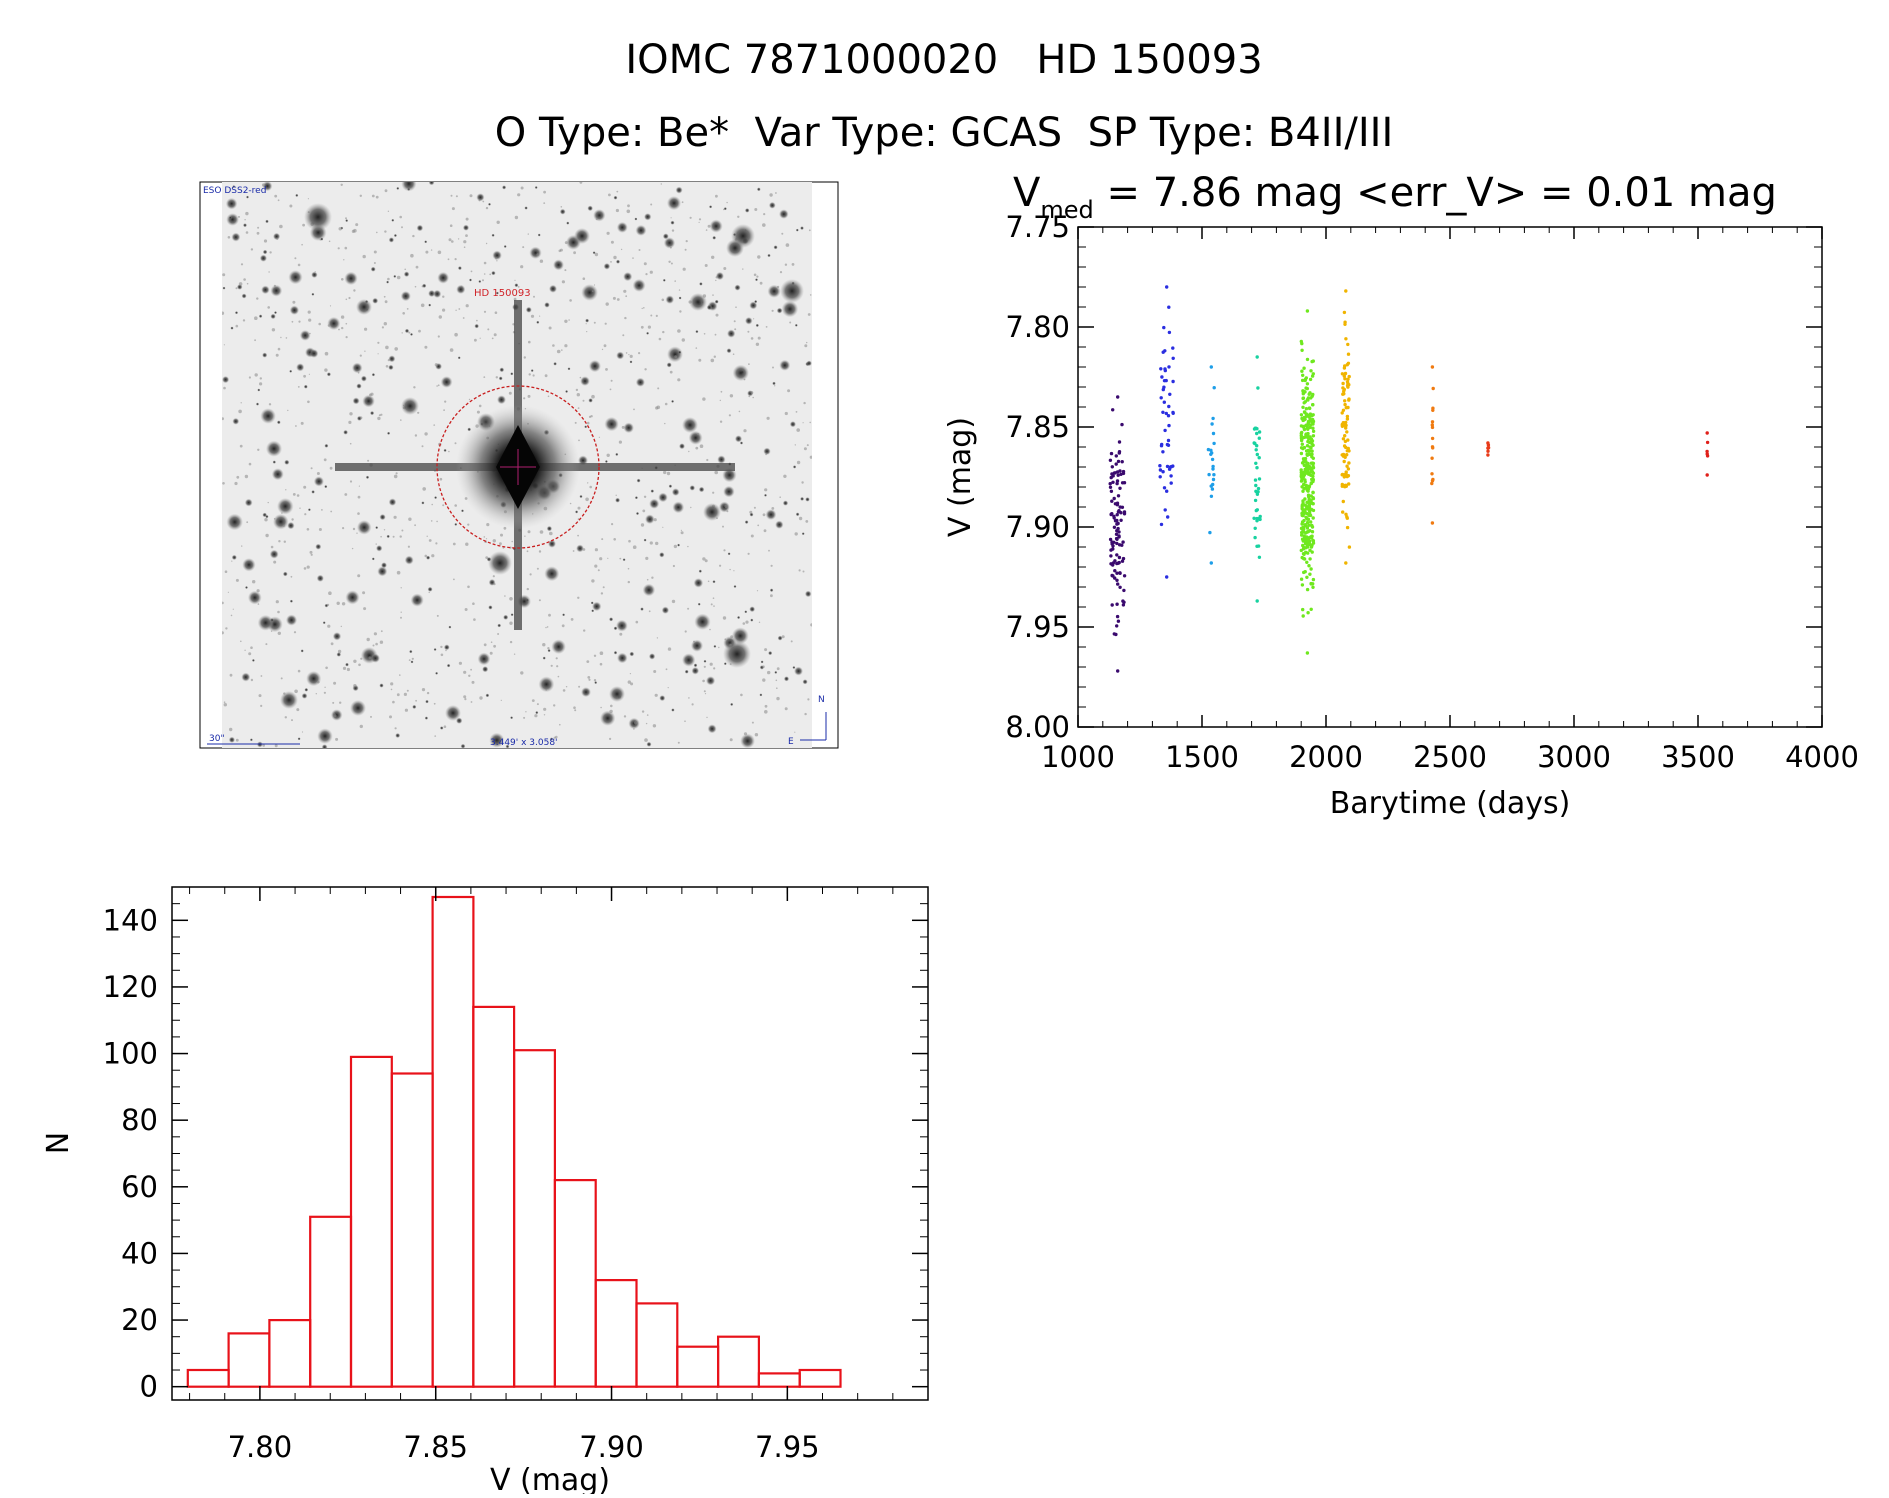 The image size is (1889, 1498). What do you see at coordinates (1395, 197) in the screenshot?
I see `scatter-title: Vmed = 7.86 mag <err_V> = 0.01 mag` at bounding box center [1395, 197].